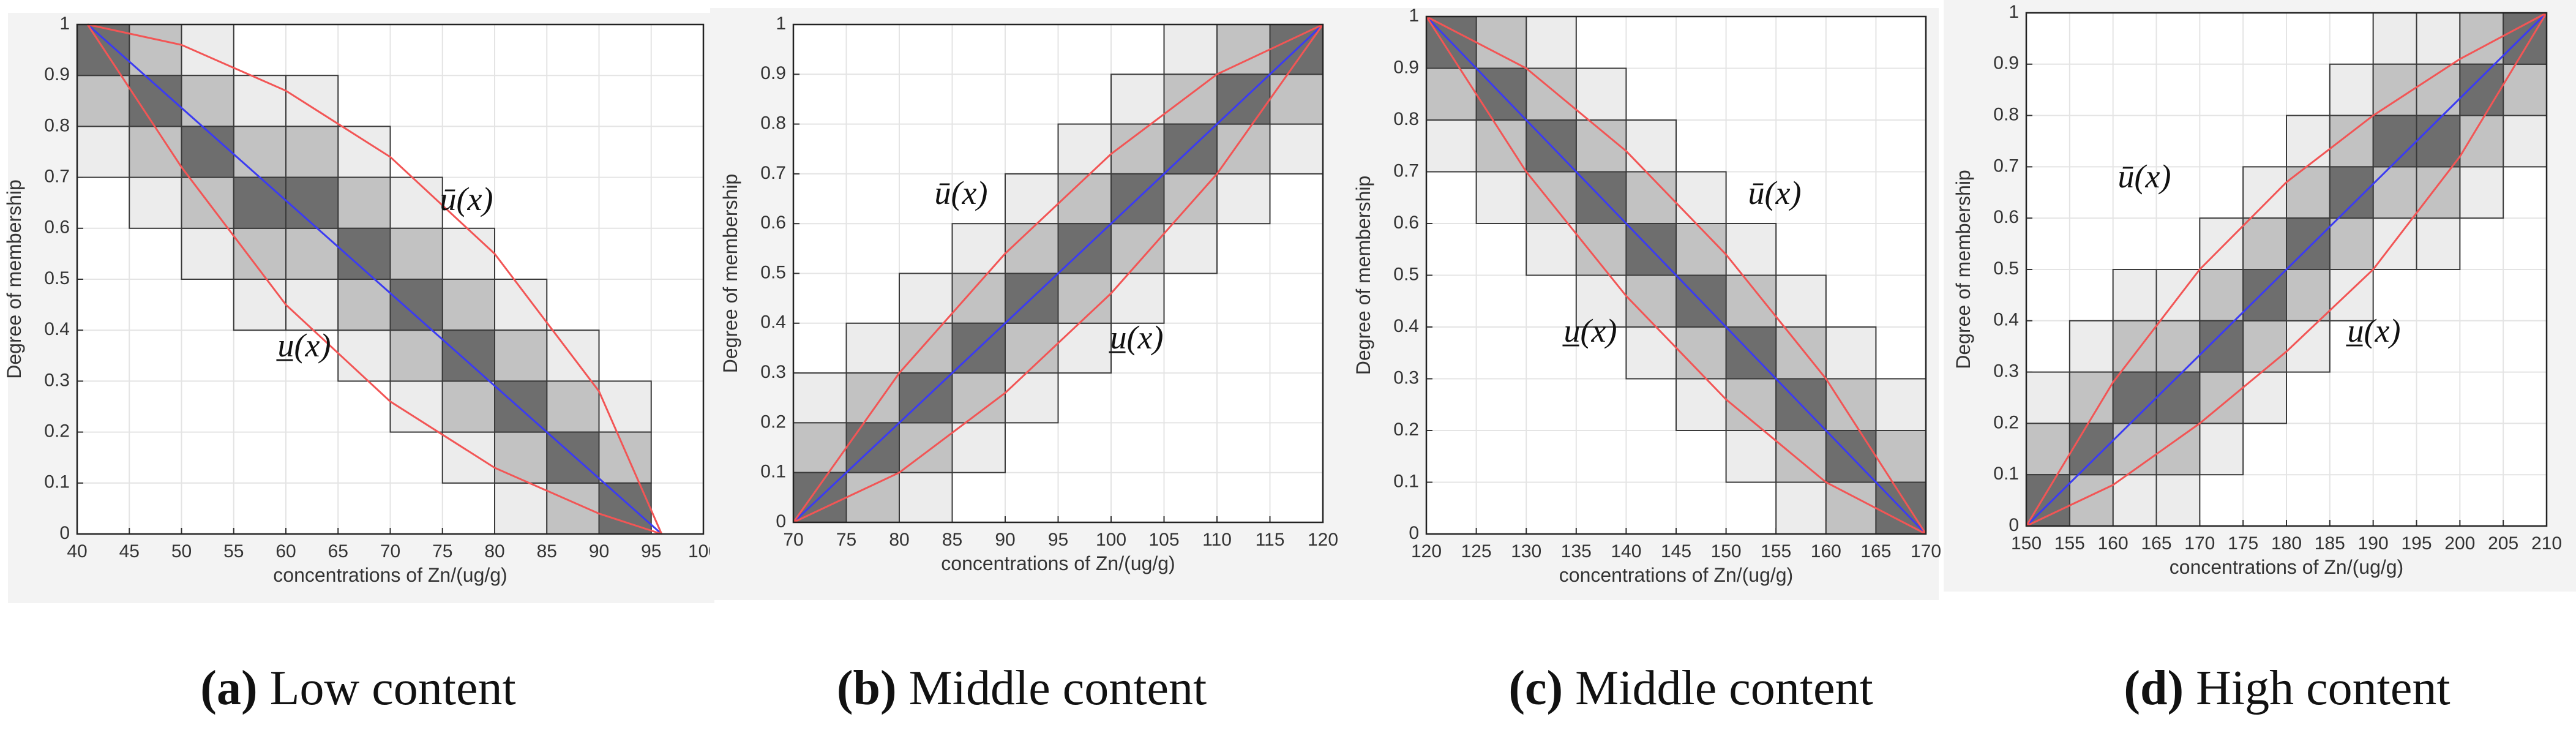 Image resolution: width=2576 pixels, height=733 pixels. What do you see at coordinates (1476, 551) in the screenshot?
I see `x-tick-label: 125` at bounding box center [1476, 551].